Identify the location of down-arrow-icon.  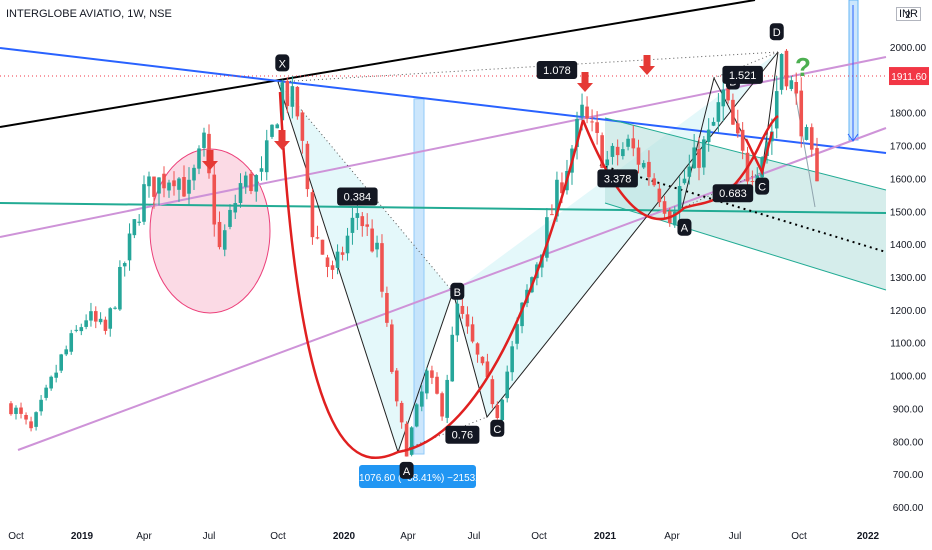
(585, 82).